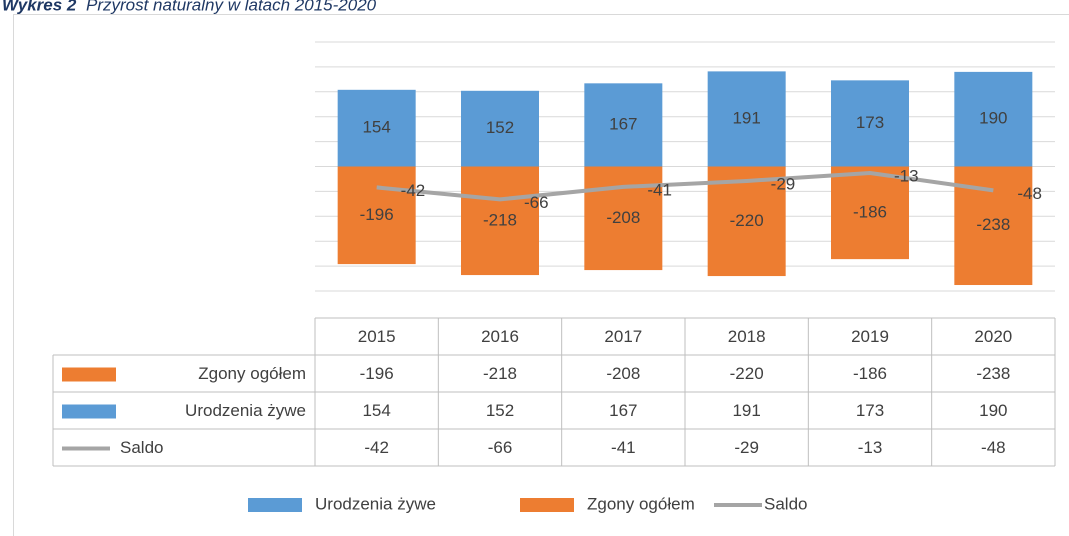 The image size is (1069, 536). I want to click on table-cell: -42, so click(376, 447).